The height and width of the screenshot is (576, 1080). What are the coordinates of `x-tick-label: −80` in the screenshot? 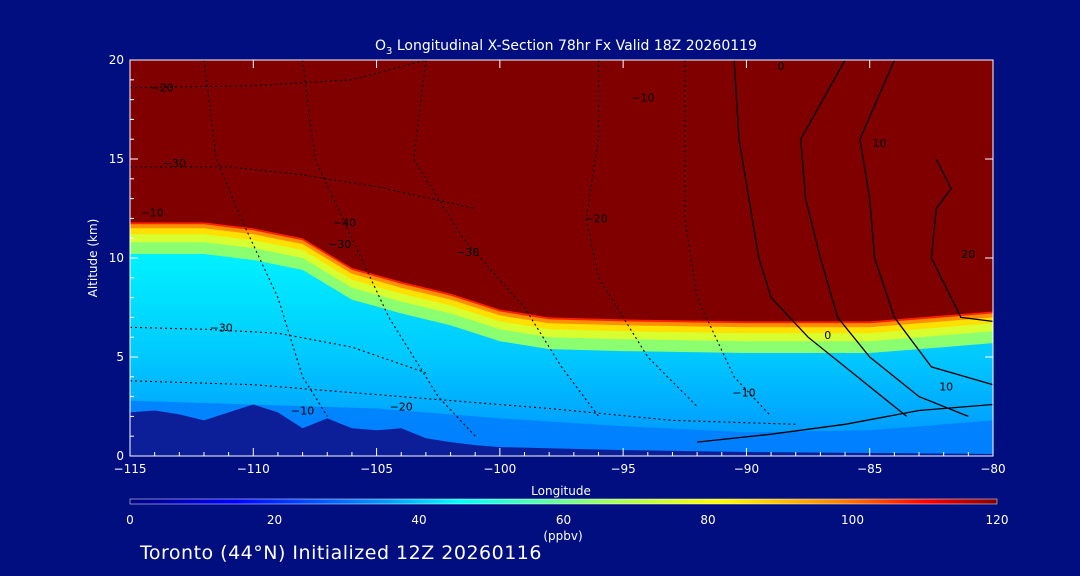 It's located at (992, 469).